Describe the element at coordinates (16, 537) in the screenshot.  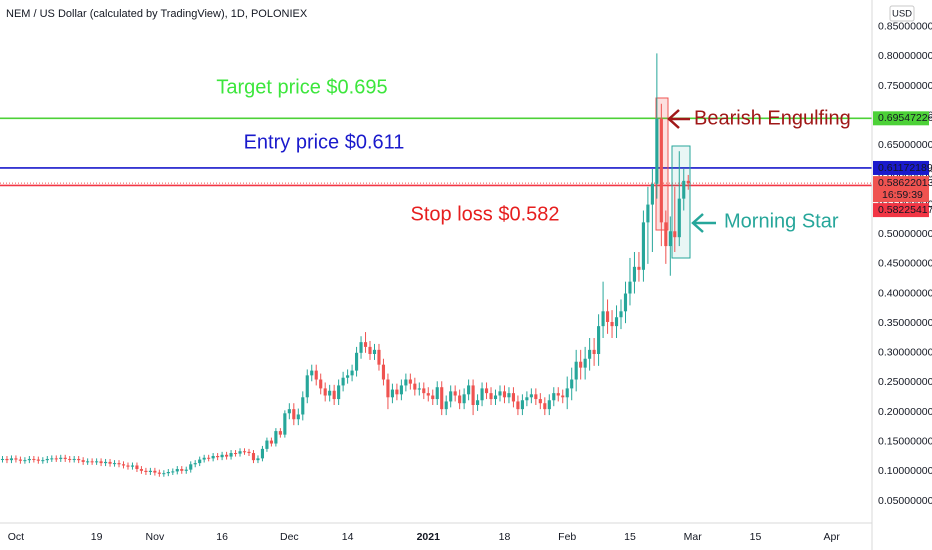
I see `x-tick-label: Oct` at that location.